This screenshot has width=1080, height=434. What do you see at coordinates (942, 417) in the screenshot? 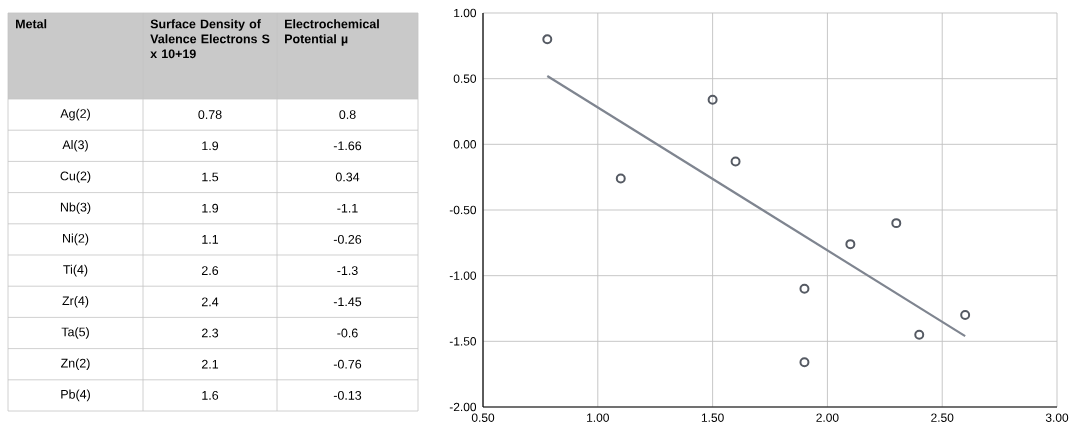
I see `x-tick-label: 2.50` at bounding box center [942, 417].